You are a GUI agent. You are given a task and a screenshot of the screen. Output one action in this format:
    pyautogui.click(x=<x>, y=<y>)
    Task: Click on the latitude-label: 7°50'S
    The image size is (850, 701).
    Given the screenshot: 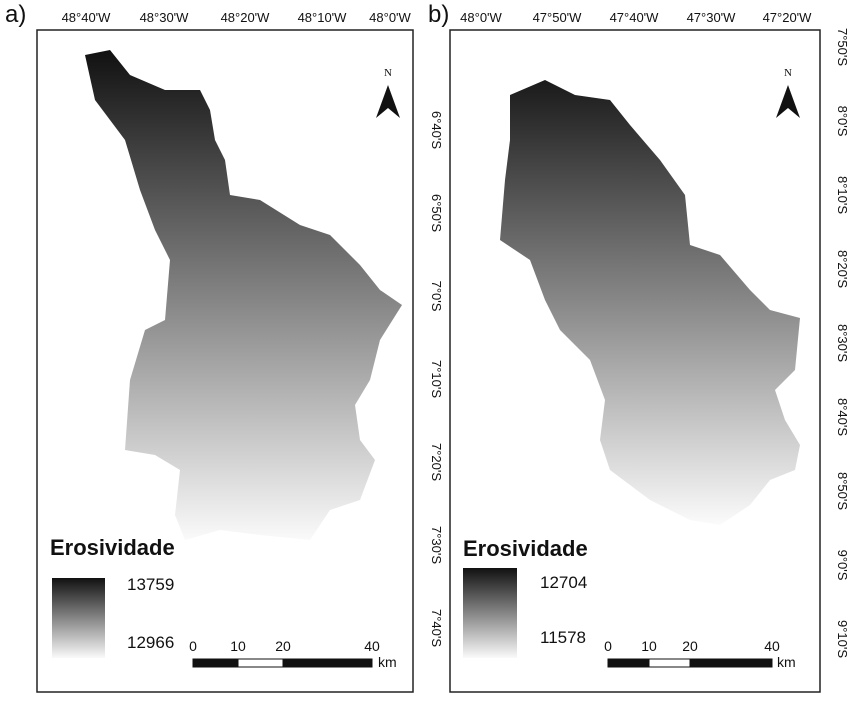 What is the action you would take?
    pyautogui.click(x=842, y=47)
    